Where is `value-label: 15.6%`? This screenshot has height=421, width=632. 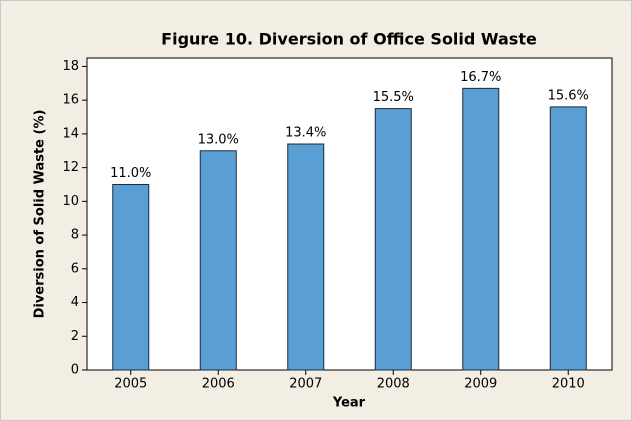 value-label: 15.6% is located at coordinates (568, 95).